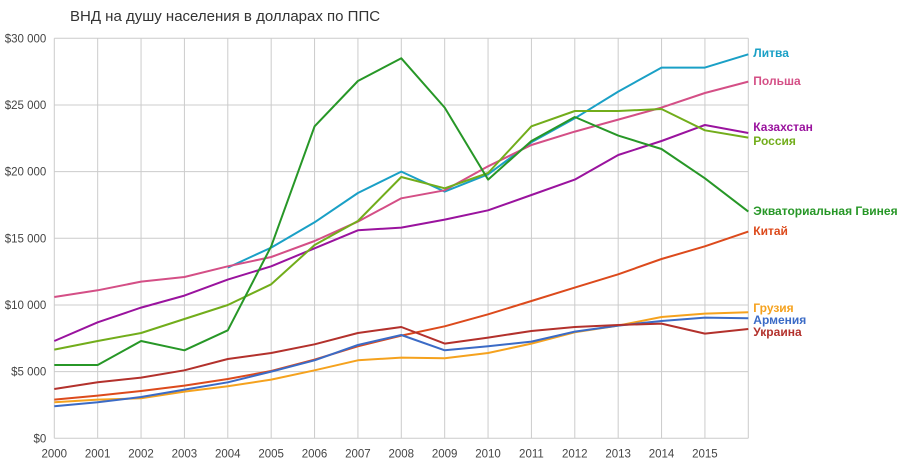  What do you see at coordinates (98, 454) in the screenshot?
I see `x-tick-label: 2001` at bounding box center [98, 454].